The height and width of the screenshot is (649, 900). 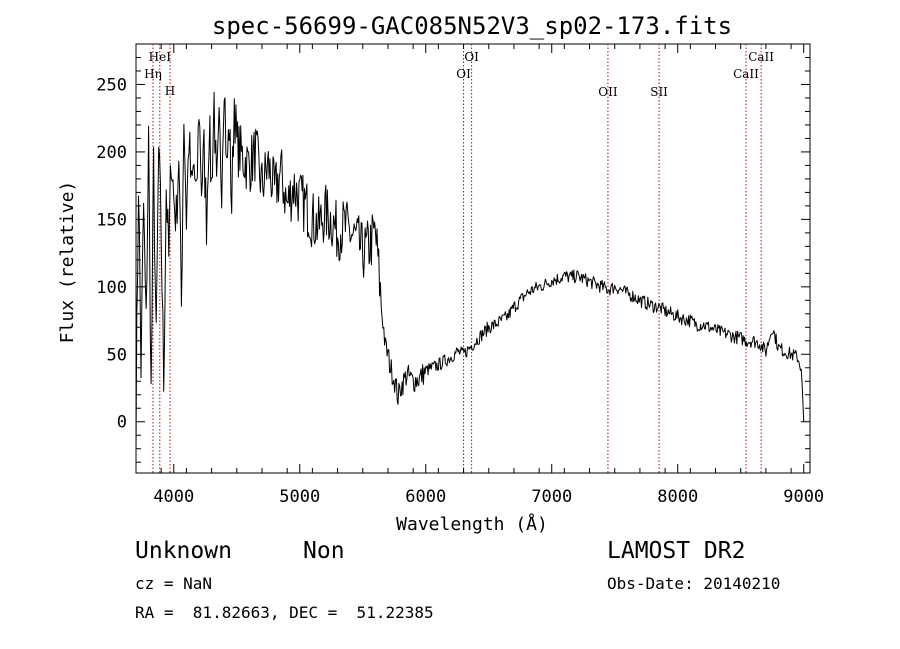 I want to click on spectral-line-label: SII, so click(x=659, y=92).